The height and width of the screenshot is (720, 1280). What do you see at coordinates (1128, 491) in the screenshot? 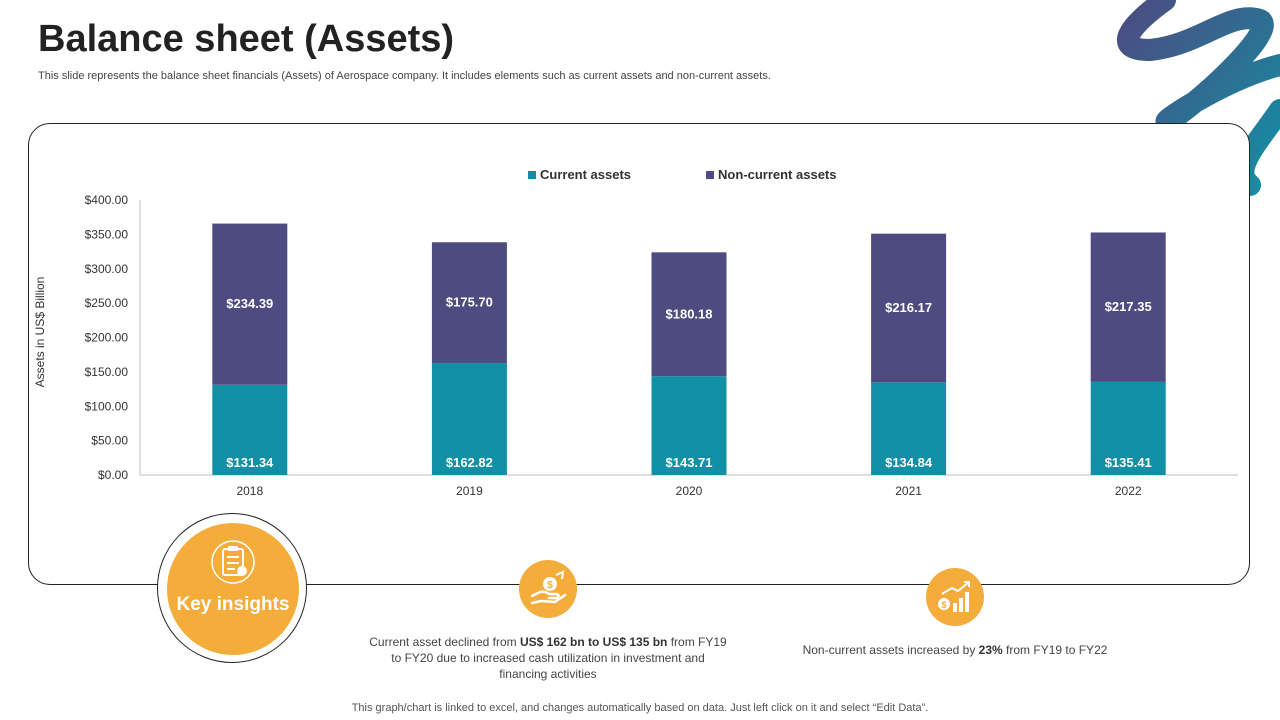
I see `x-tick-label-2022: 2022` at bounding box center [1128, 491].